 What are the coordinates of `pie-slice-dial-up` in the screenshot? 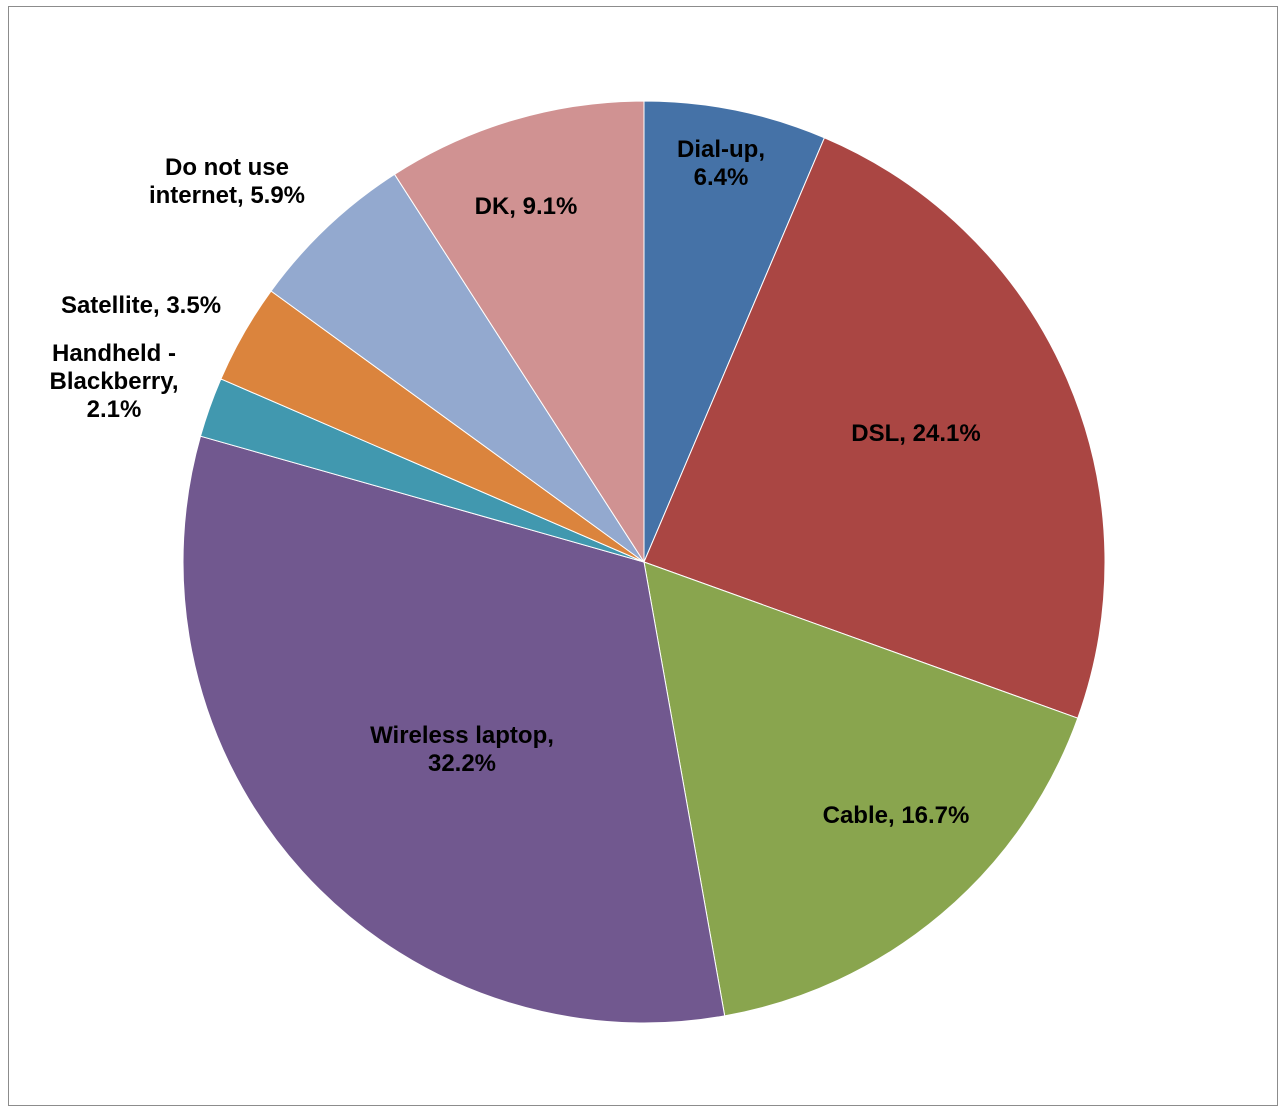 It's located at (734, 331).